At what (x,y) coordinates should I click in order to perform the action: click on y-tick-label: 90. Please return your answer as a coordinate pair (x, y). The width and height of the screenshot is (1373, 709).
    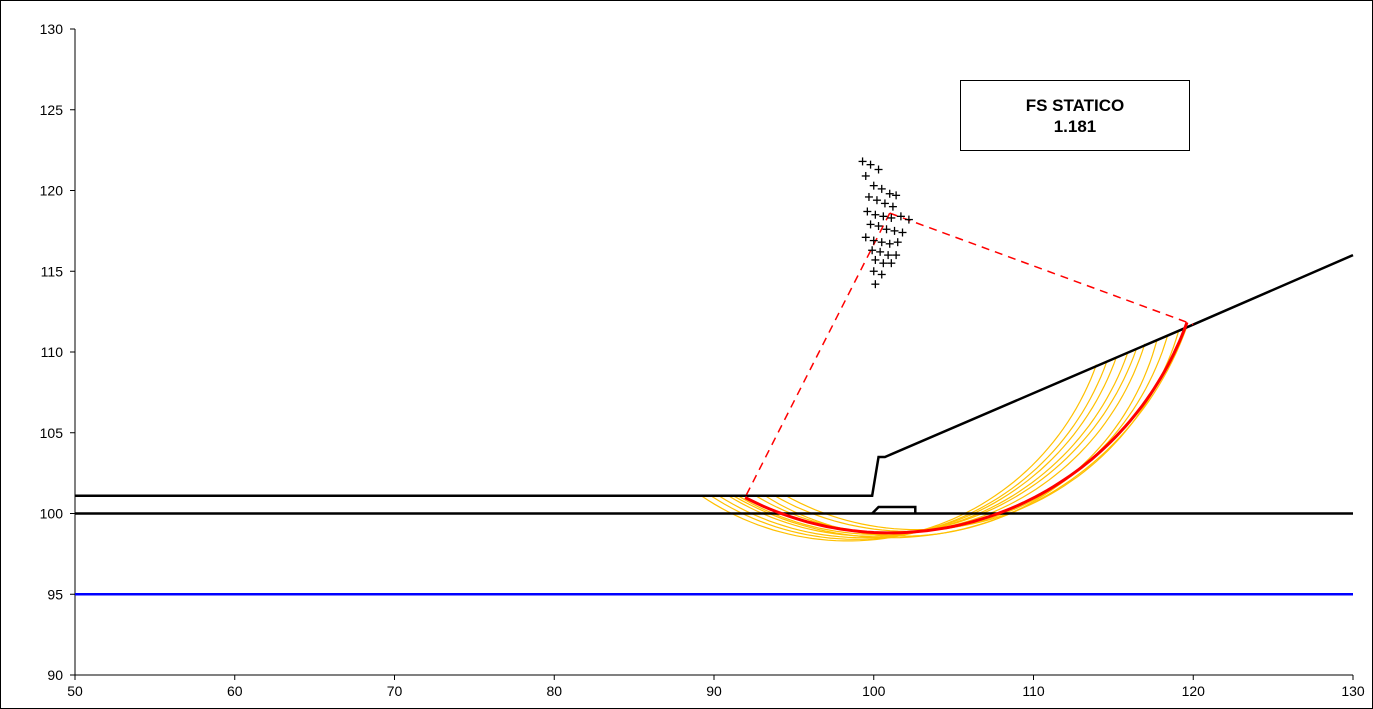
    Looking at the image, I should click on (55, 675).